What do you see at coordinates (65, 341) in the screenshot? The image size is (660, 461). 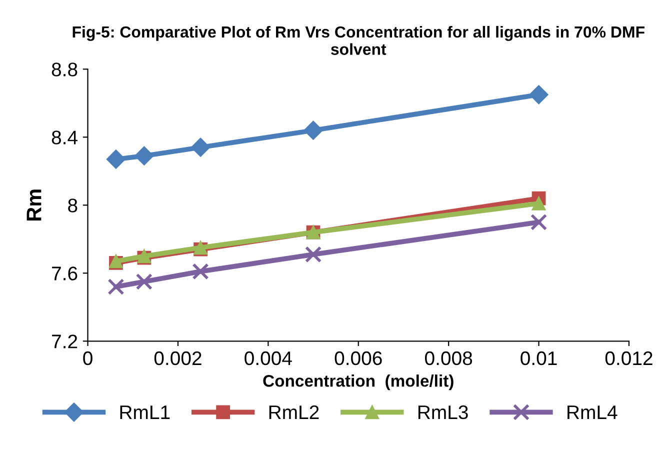 I see `y-tick-label: 7.2` at bounding box center [65, 341].